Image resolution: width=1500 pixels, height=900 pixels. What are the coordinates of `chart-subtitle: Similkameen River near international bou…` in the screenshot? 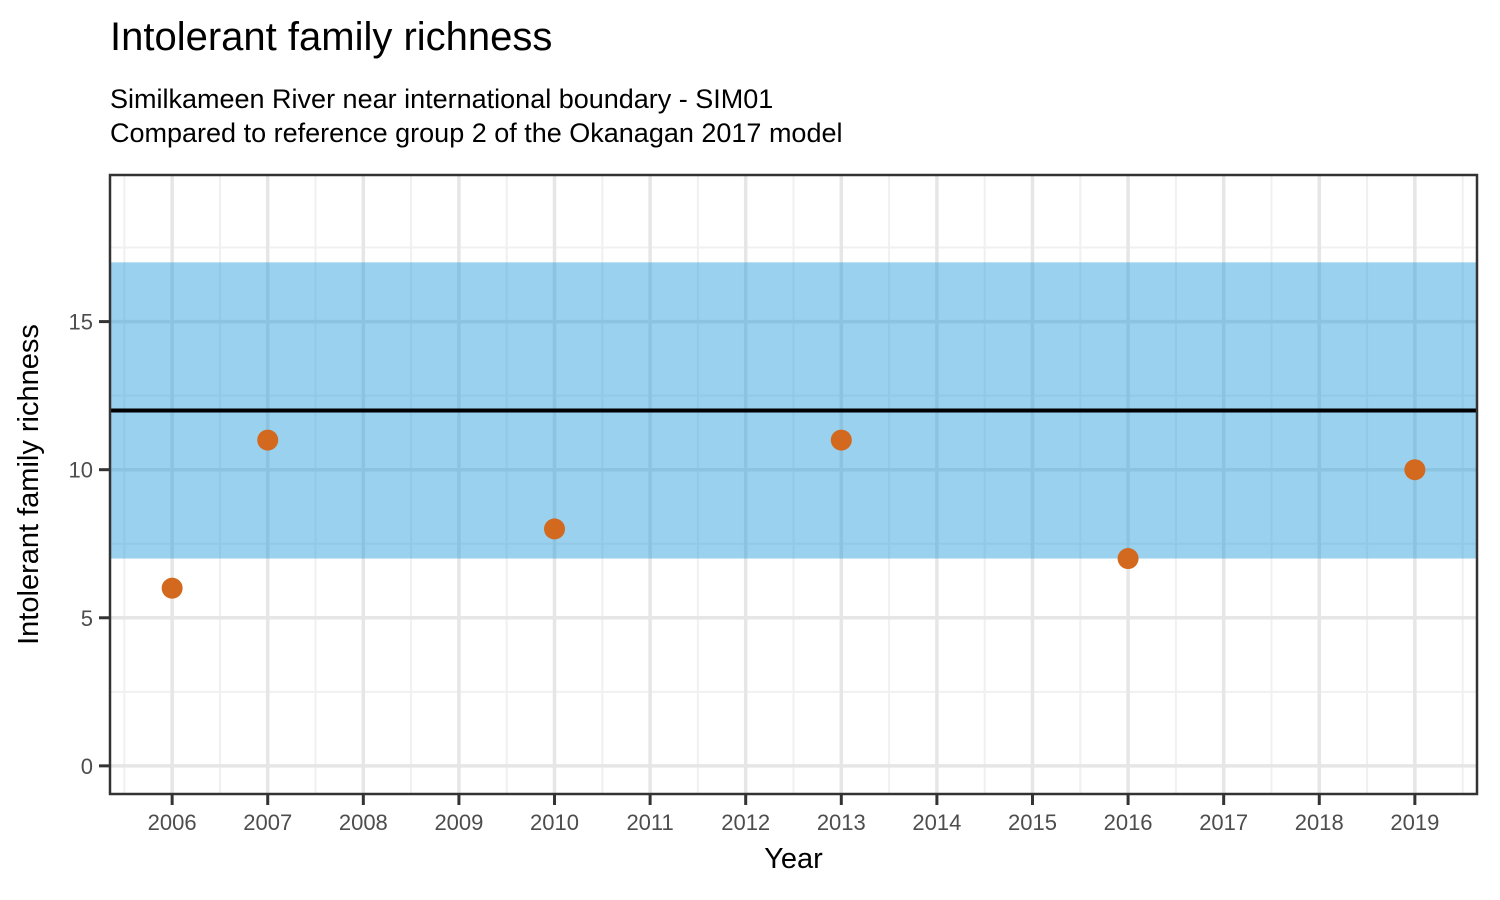 It's located at (476, 116).